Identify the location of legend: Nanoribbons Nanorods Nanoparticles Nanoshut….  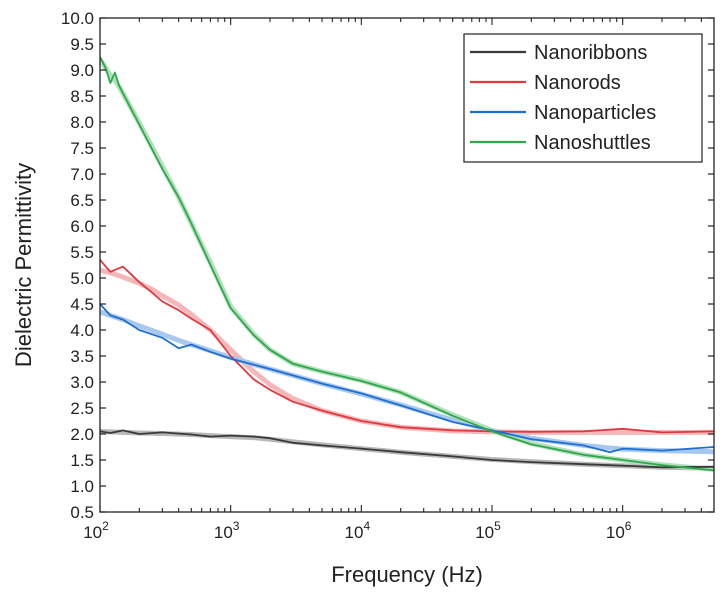
(583, 98).